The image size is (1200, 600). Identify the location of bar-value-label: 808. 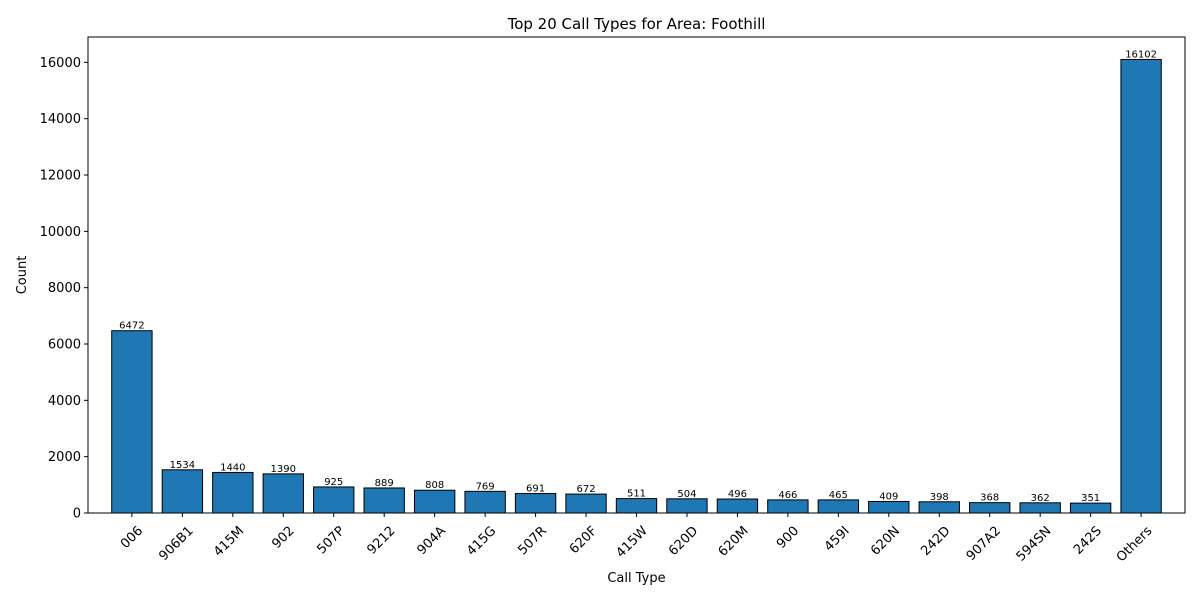
(434, 485).